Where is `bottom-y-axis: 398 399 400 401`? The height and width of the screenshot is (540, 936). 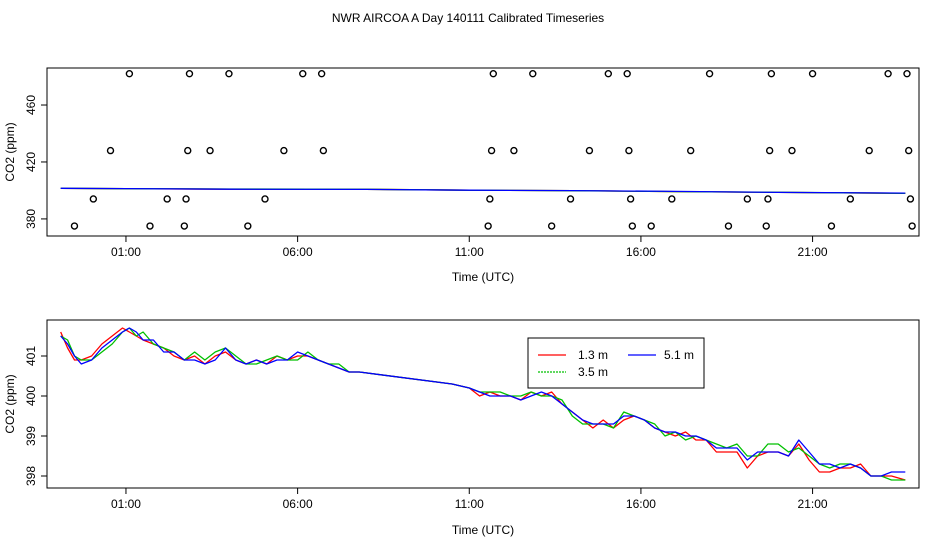 bottom-y-axis: 398 399 400 401 is located at coordinates (35, 416).